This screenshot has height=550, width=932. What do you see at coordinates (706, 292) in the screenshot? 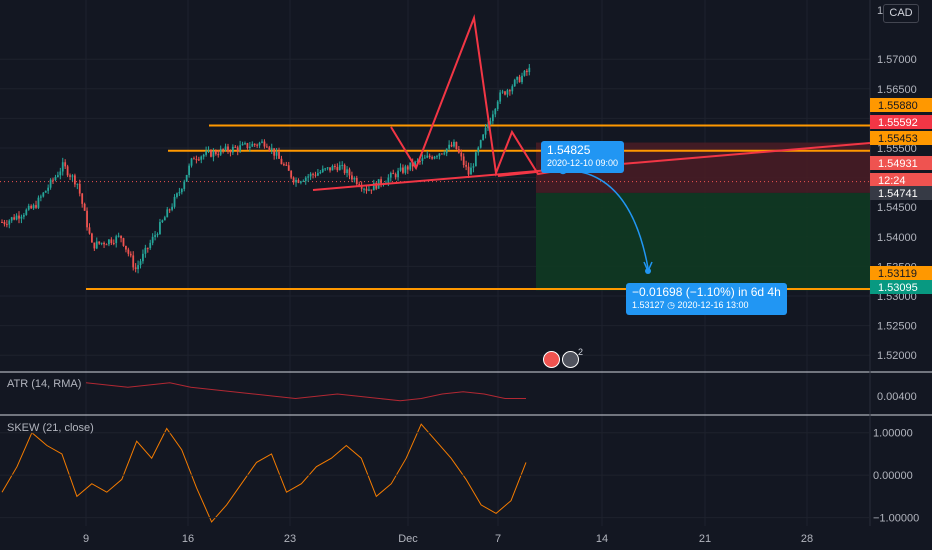
I see `projection-change: −0.01698 (−1.10%) in 6d 4h` at bounding box center [706, 292].